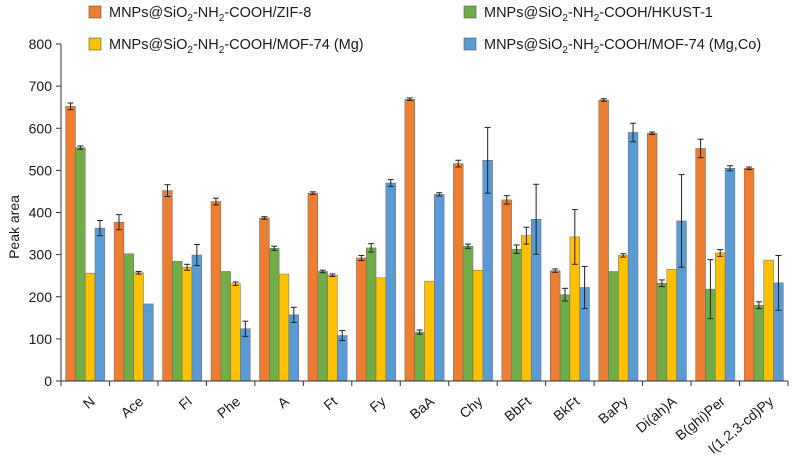 The width and height of the screenshot is (800, 460). Describe the element at coordinates (236, 46) in the screenshot. I see `legend-label-3: MNPs@SiO2-NH2-COOH/MOF-74 (Mg)` at that location.